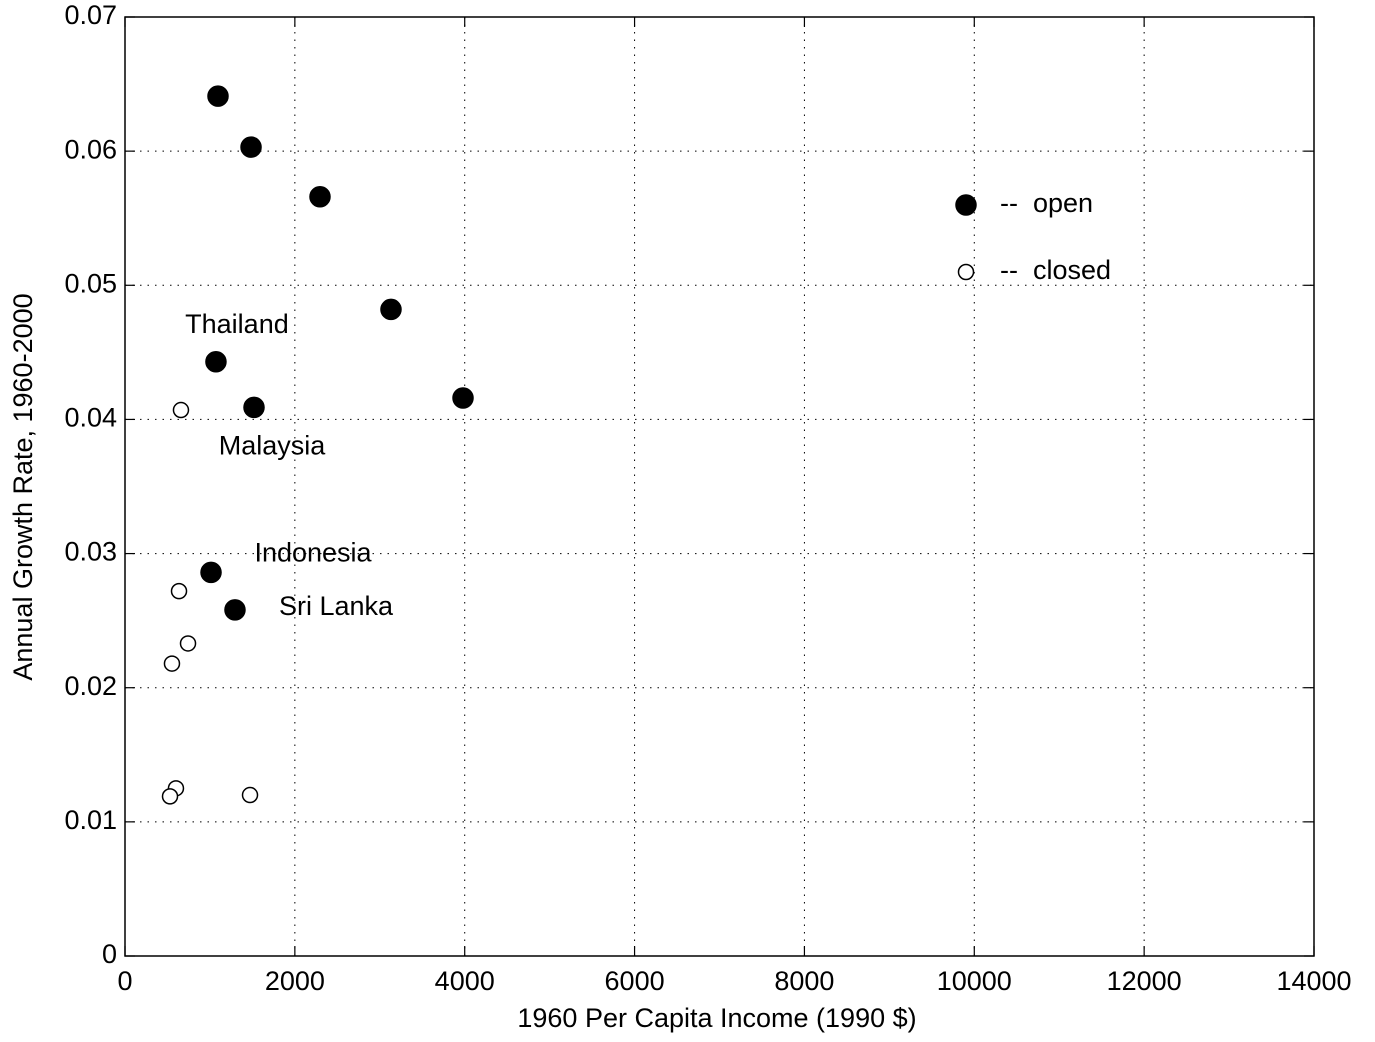  I want to click on y-tick-label: 0.07, so click(90, 15).